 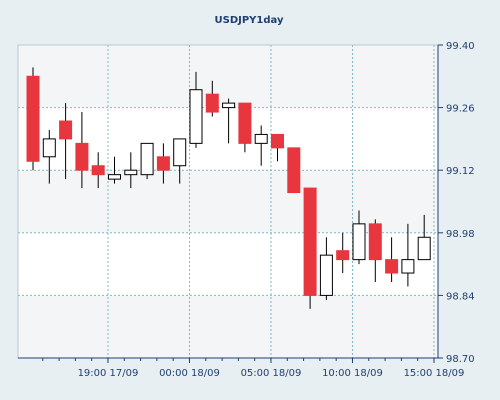 What do you see at coordinates (460, 359) in the screenshot?
I see `y-tick-label: 98.70` at bounding box center [460, 359].